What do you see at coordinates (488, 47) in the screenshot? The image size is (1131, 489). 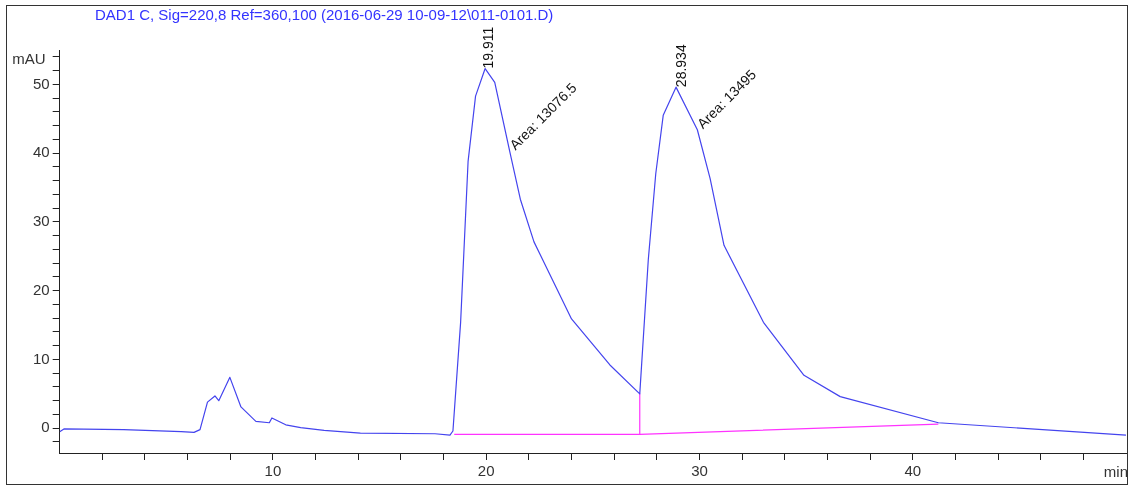 I see `annotation: 19.911` at bounding box center [488, 47].